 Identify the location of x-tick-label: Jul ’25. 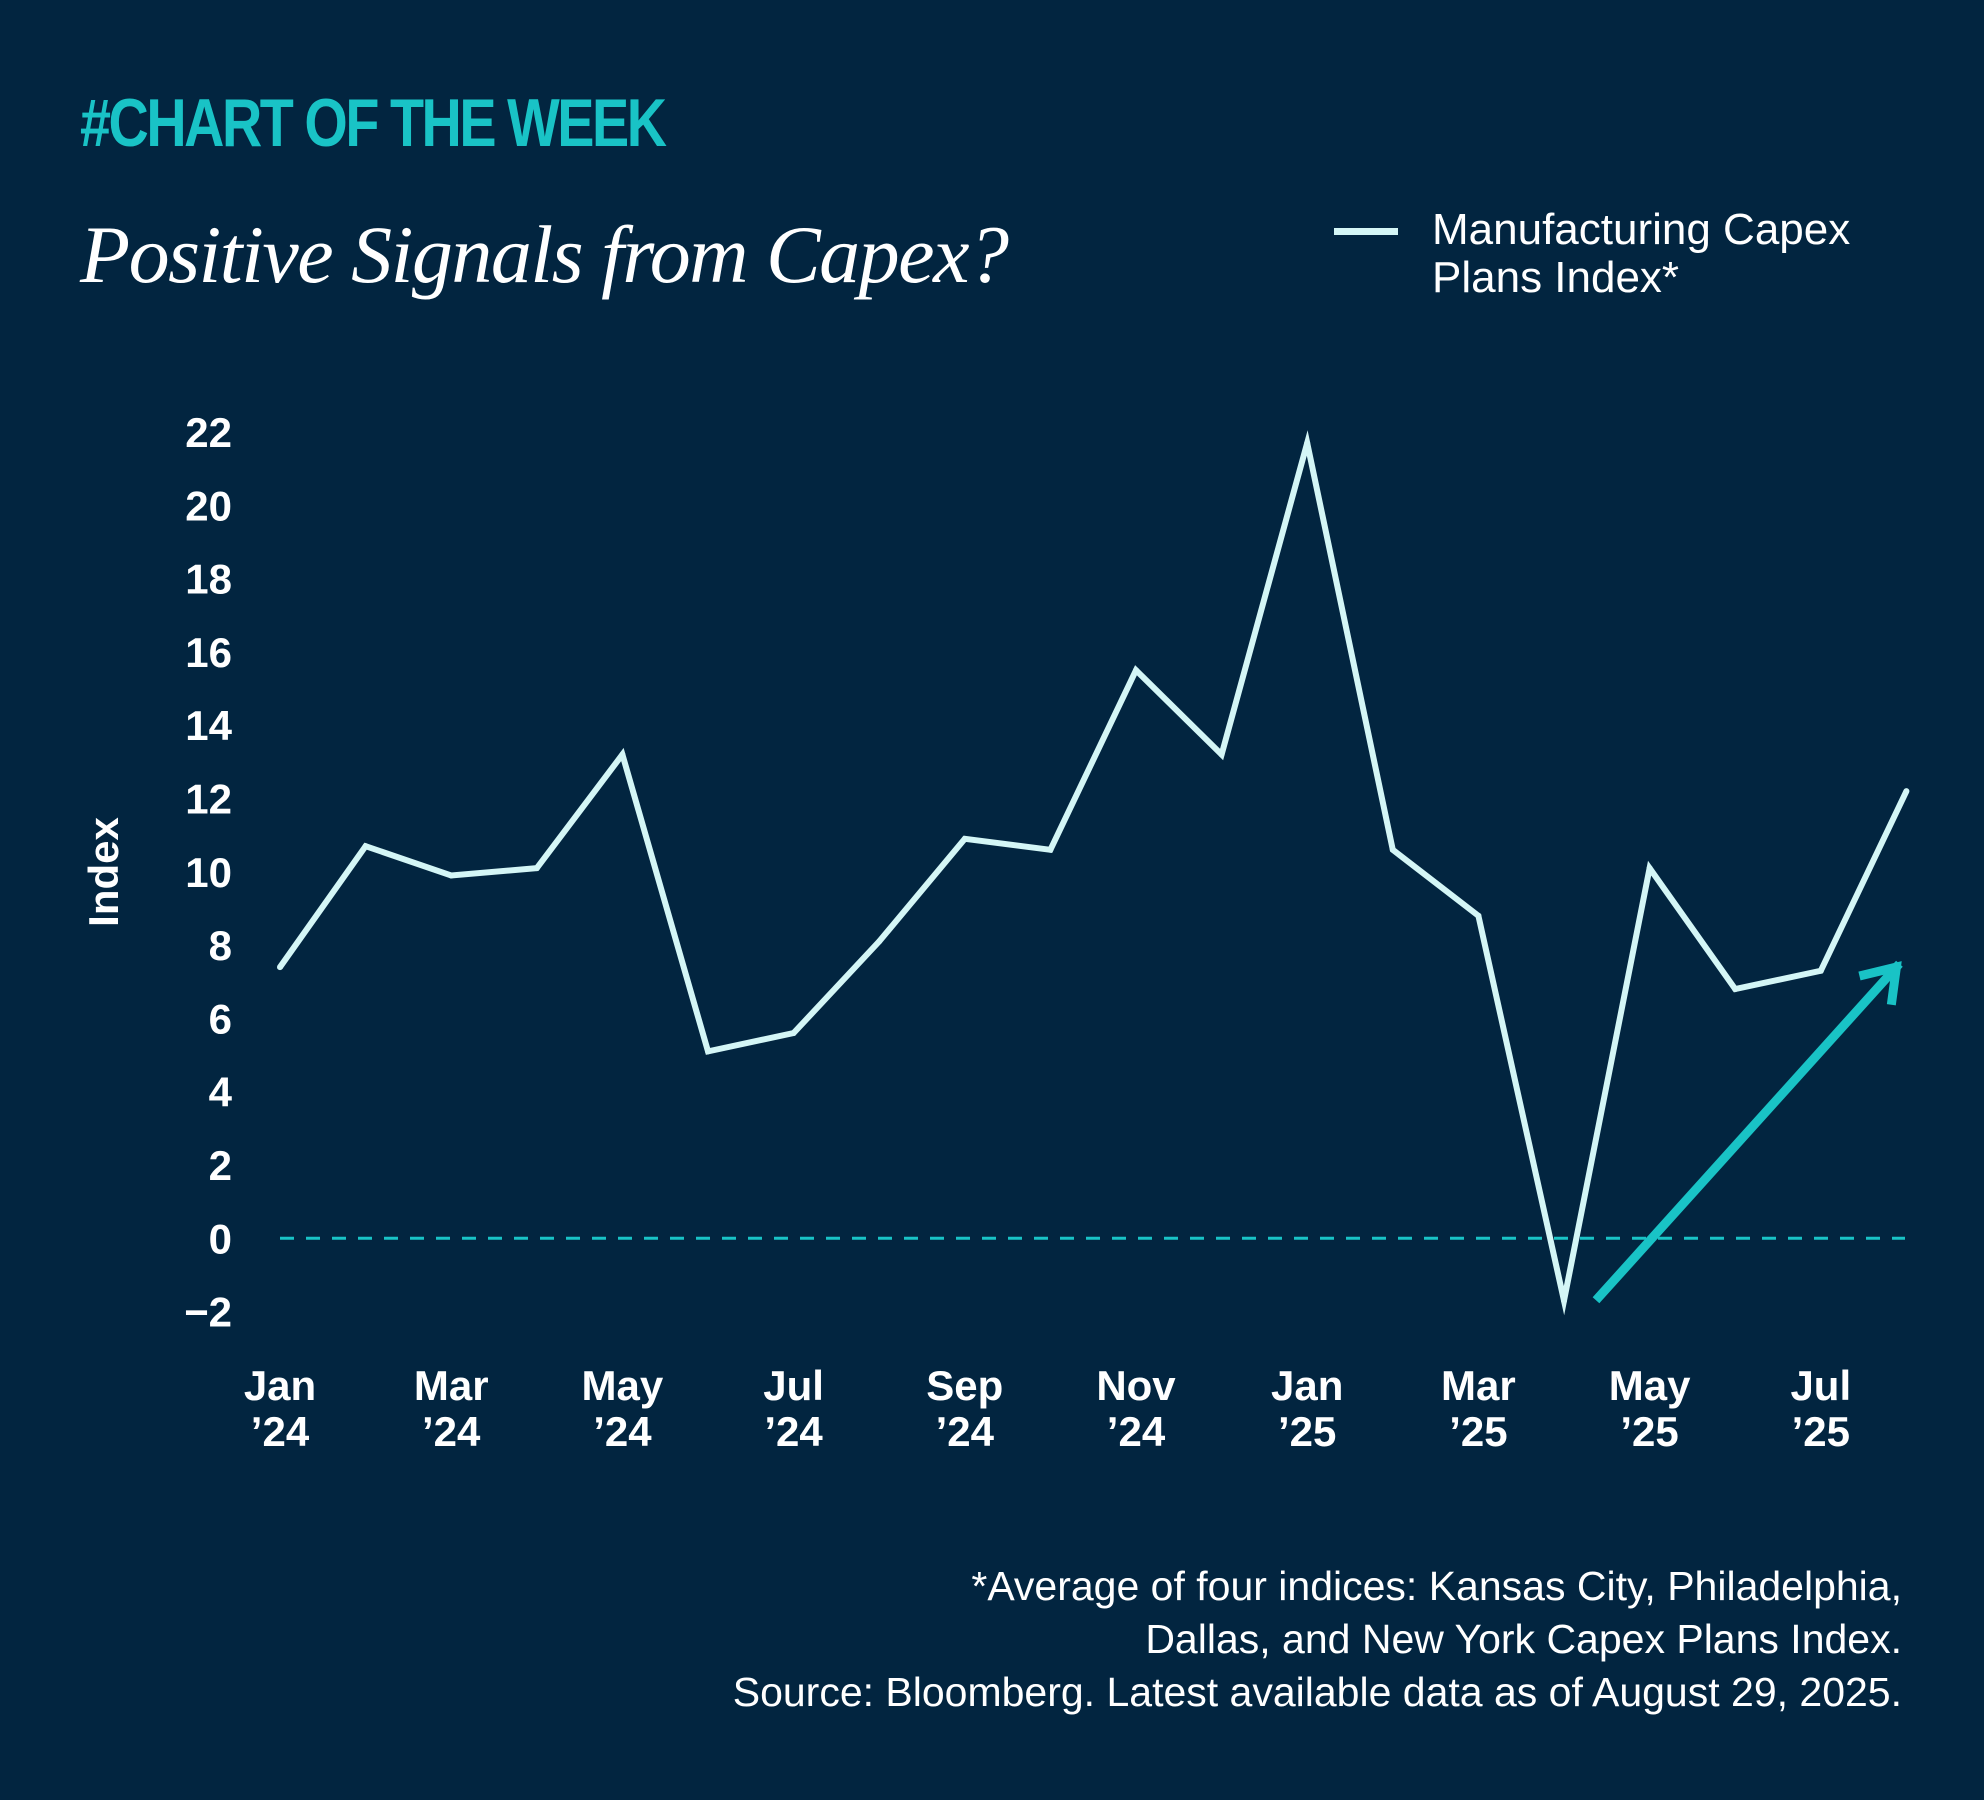
(1820, 1408).